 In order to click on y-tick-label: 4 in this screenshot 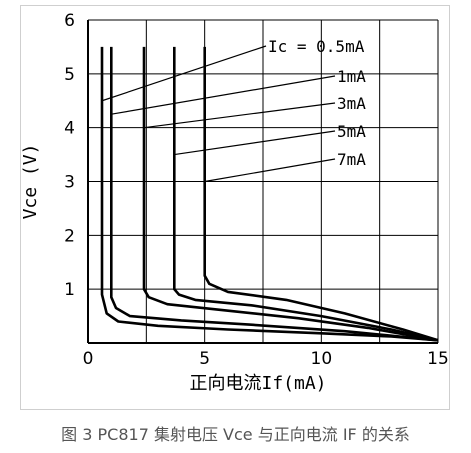, I will do `click(69, 129)`.